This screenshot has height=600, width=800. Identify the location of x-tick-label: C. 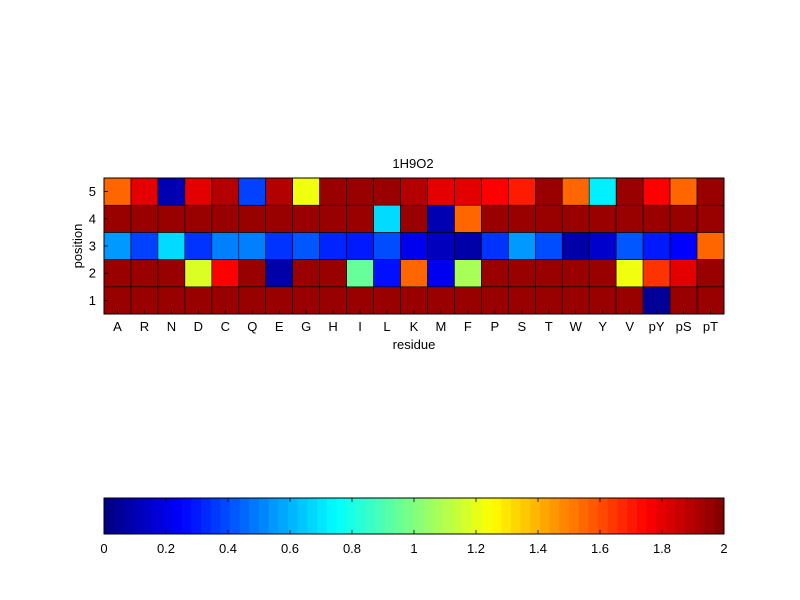
(225, 326).